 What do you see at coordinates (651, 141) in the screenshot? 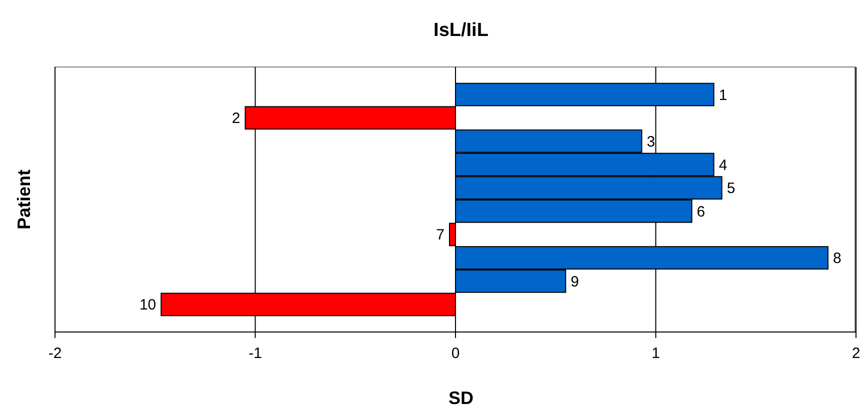
I see `y-tick-label: 3` at bounding box center [651, 141].